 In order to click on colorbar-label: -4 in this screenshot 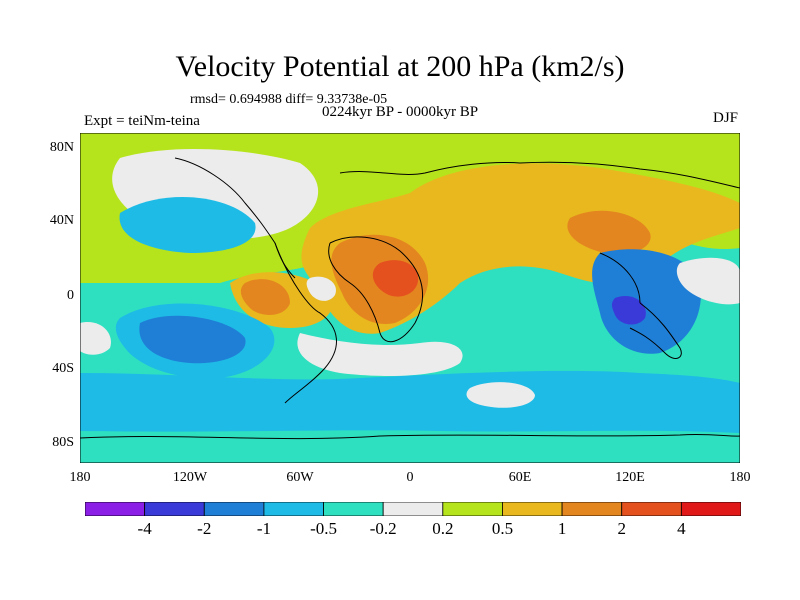, I will do `click(144, 528)`.